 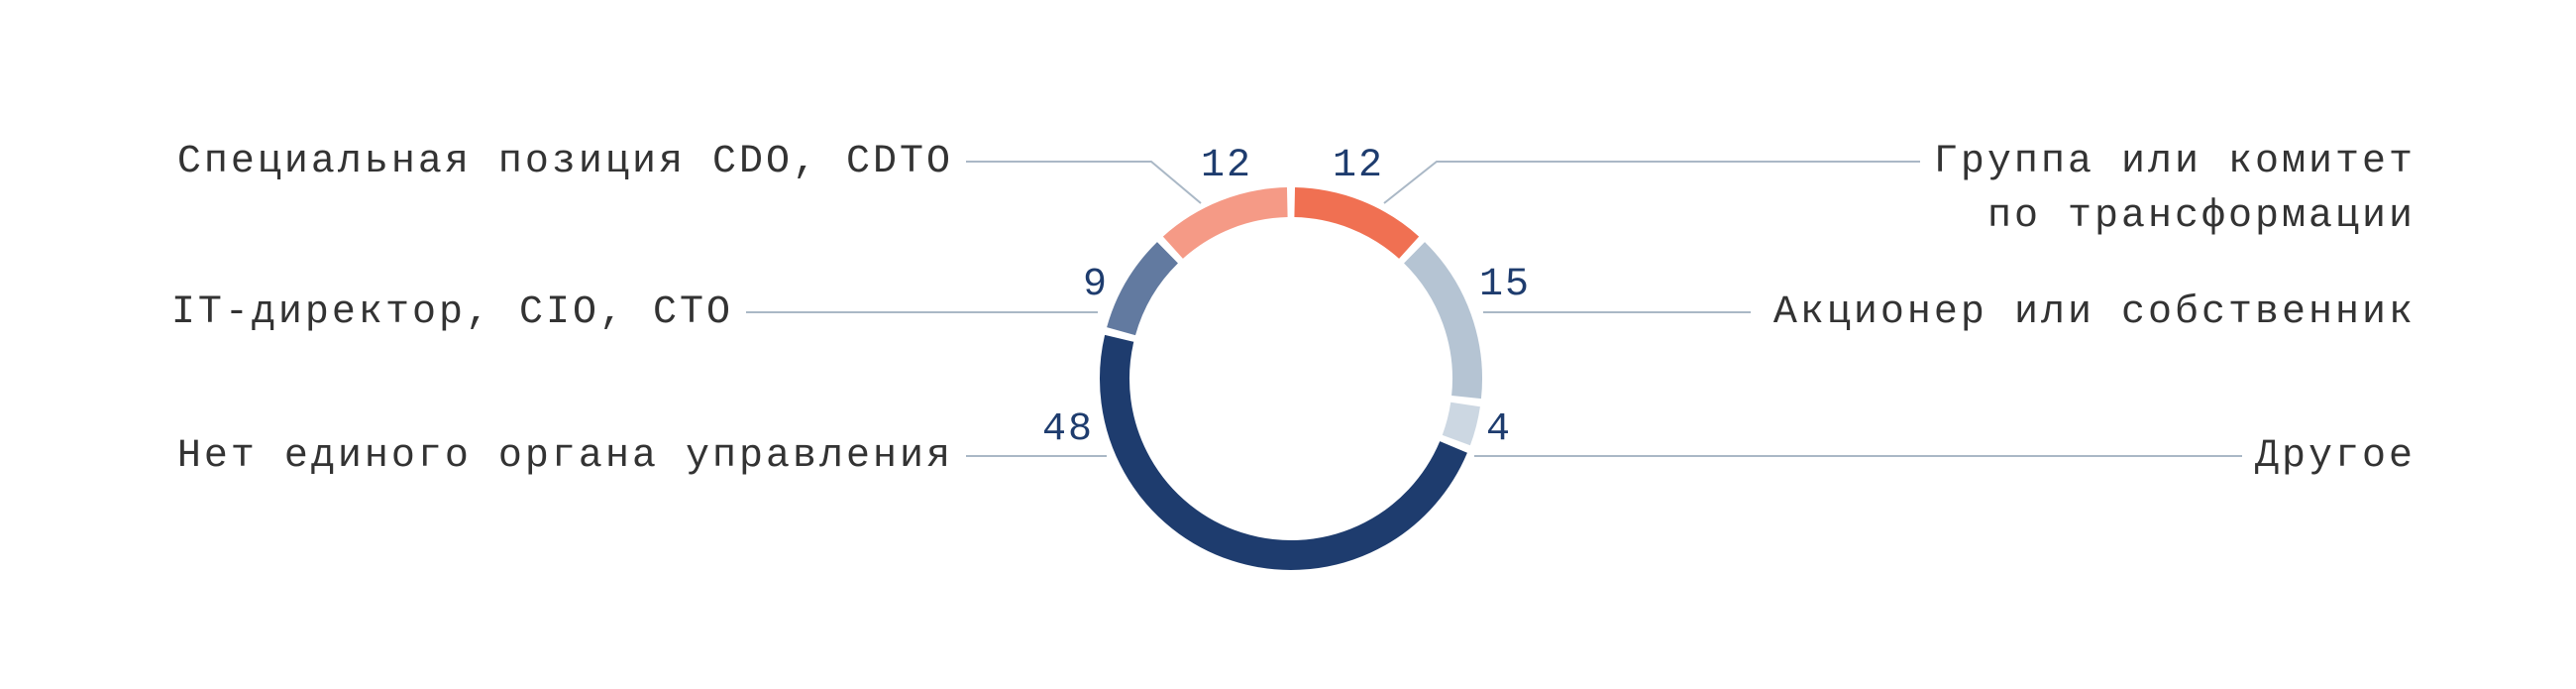 I want to click on category-label: IT-директор, CIO, CTO, so click(x=452, y=312).